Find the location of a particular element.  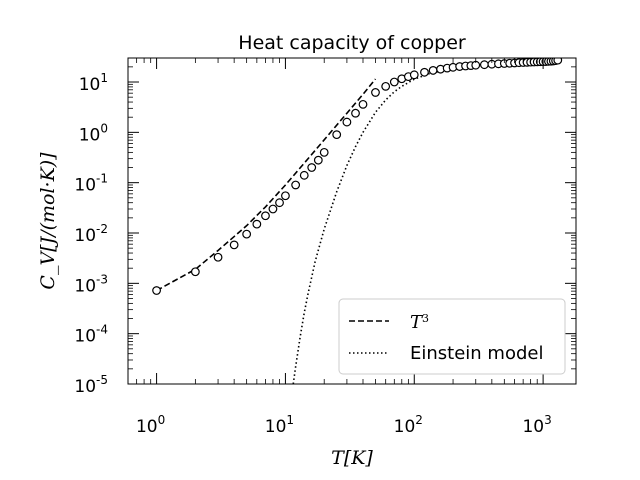

y-tick-label: 10⁻¹ is located at coordinates (91, 184).